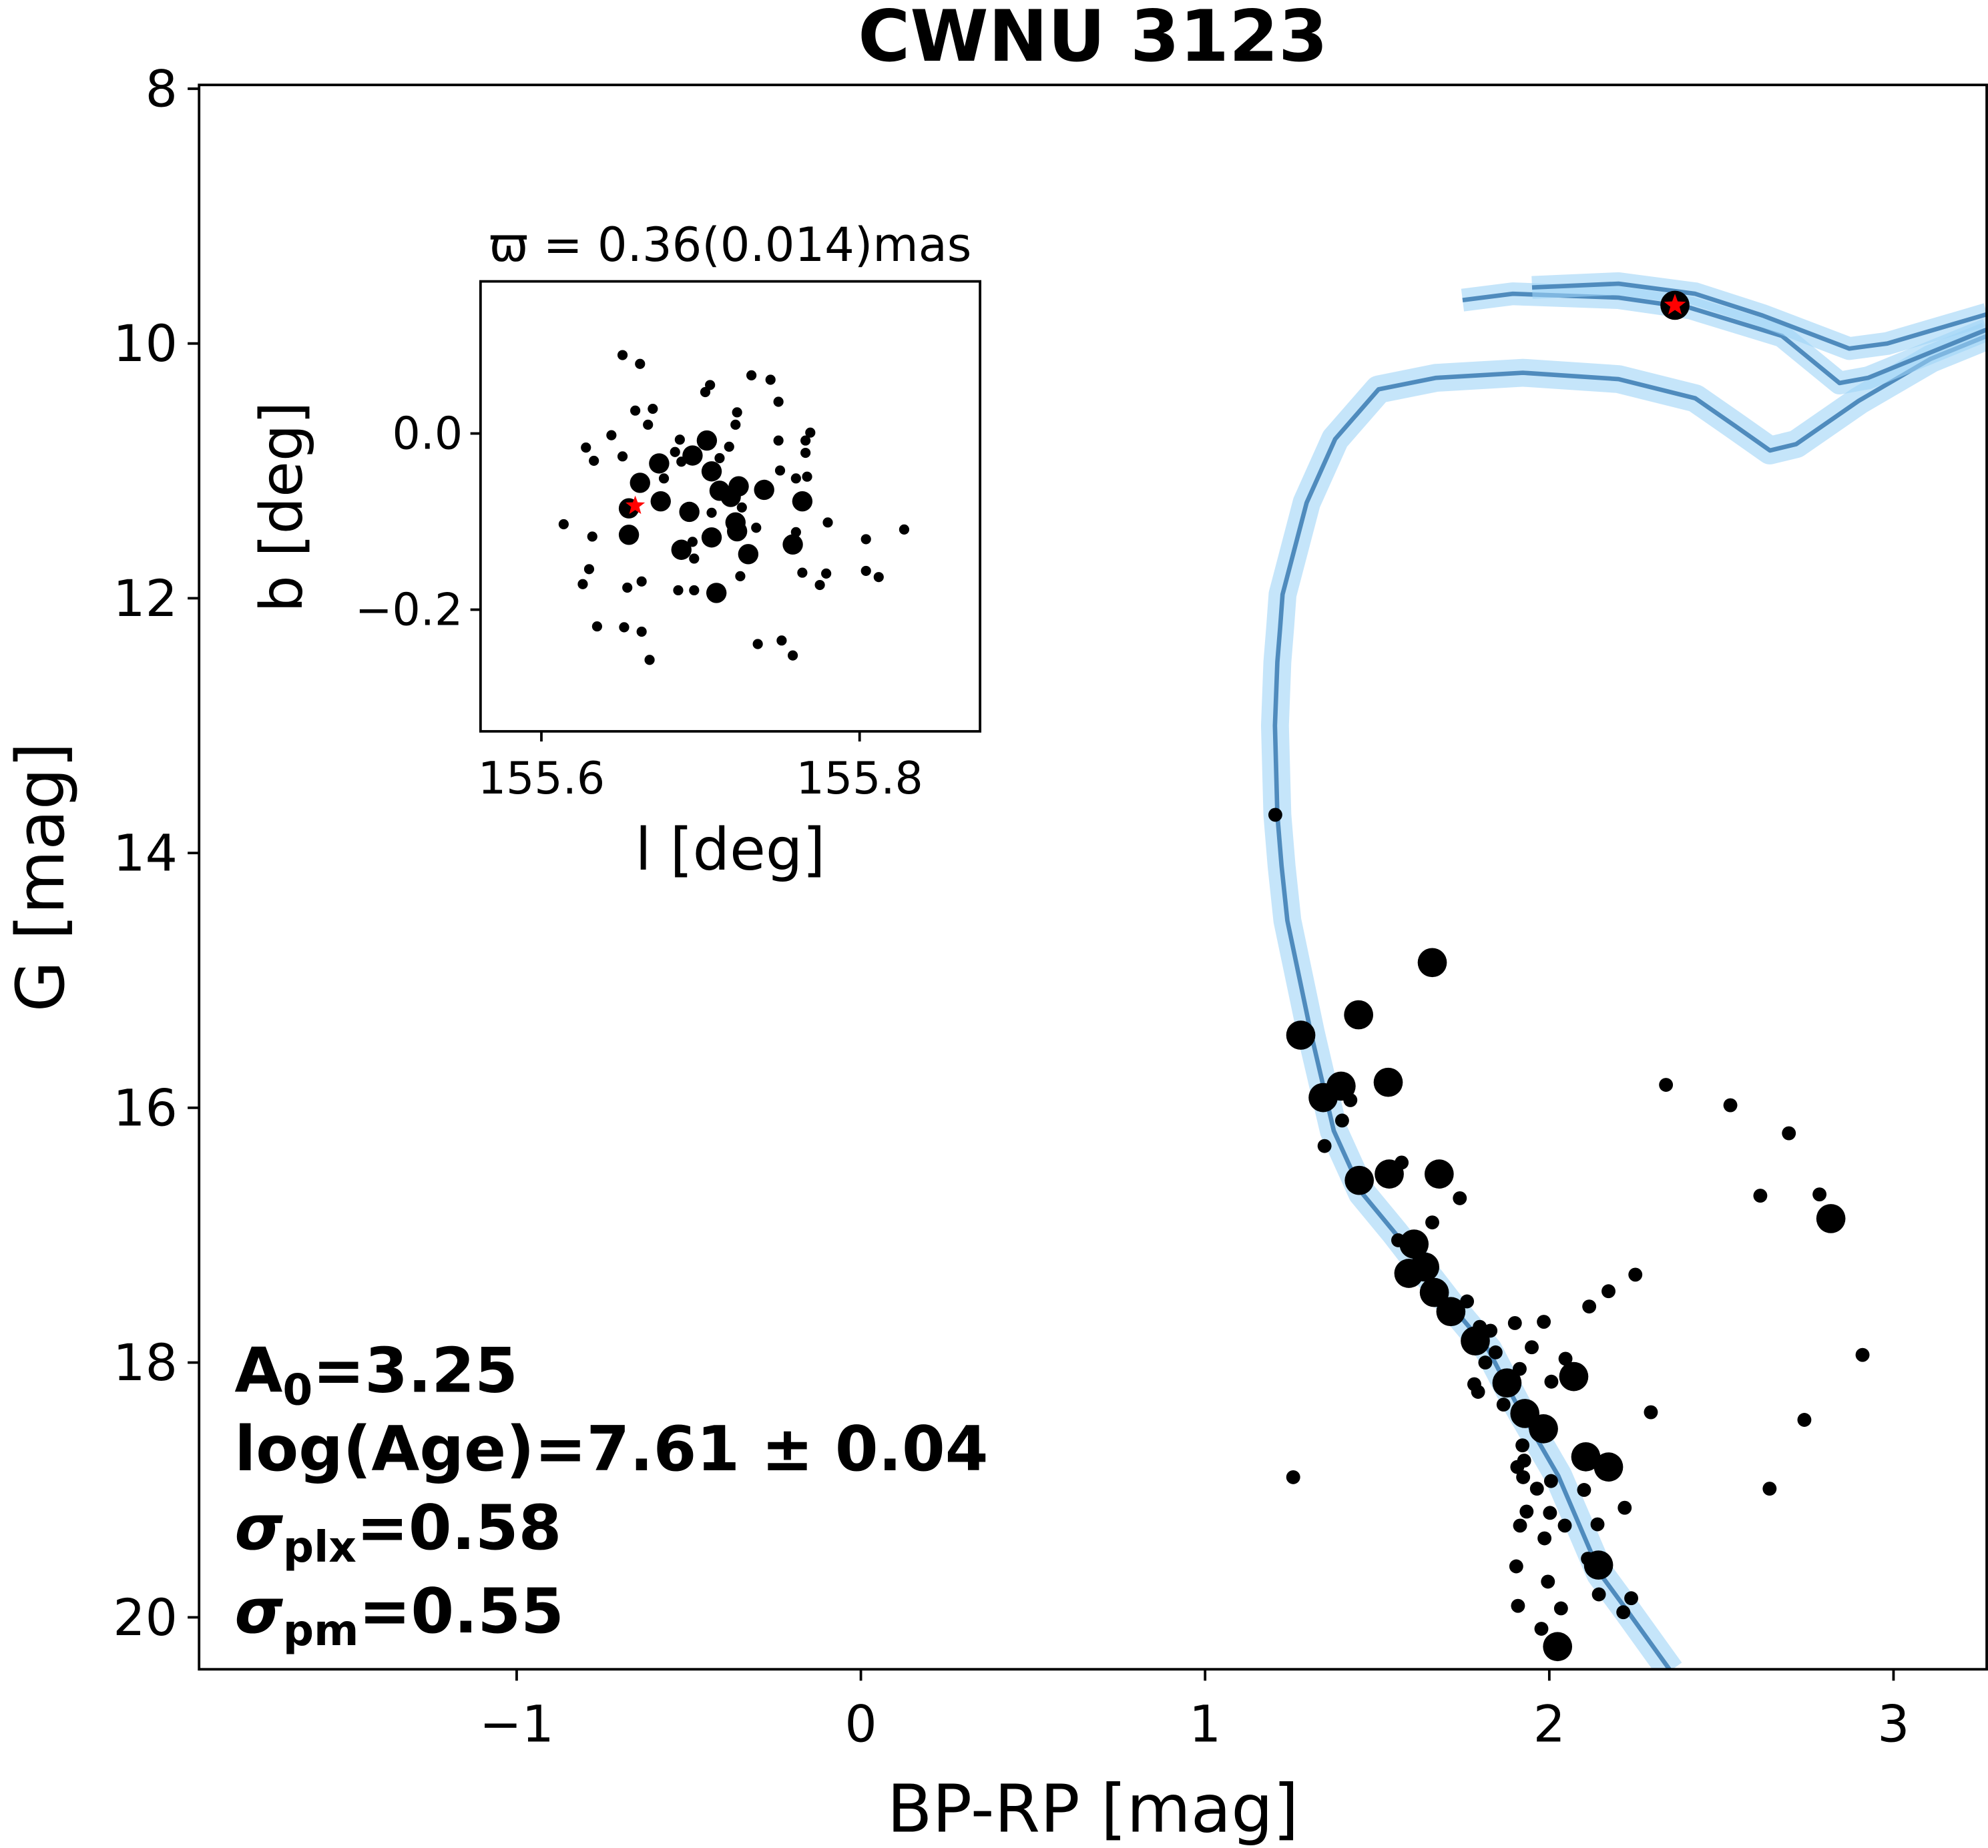 The image size is (1988, 1848). I want to click on annotation-value: =0.55, so click(461, 1611).